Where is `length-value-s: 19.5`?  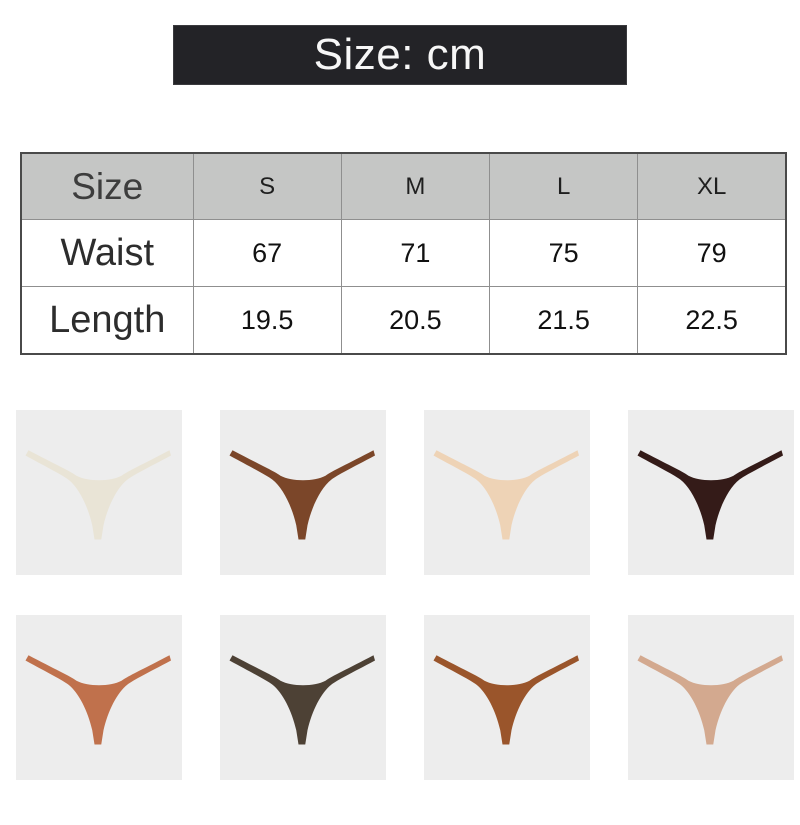 length-value-s: 19.5 is located at coordinates (267, 320).